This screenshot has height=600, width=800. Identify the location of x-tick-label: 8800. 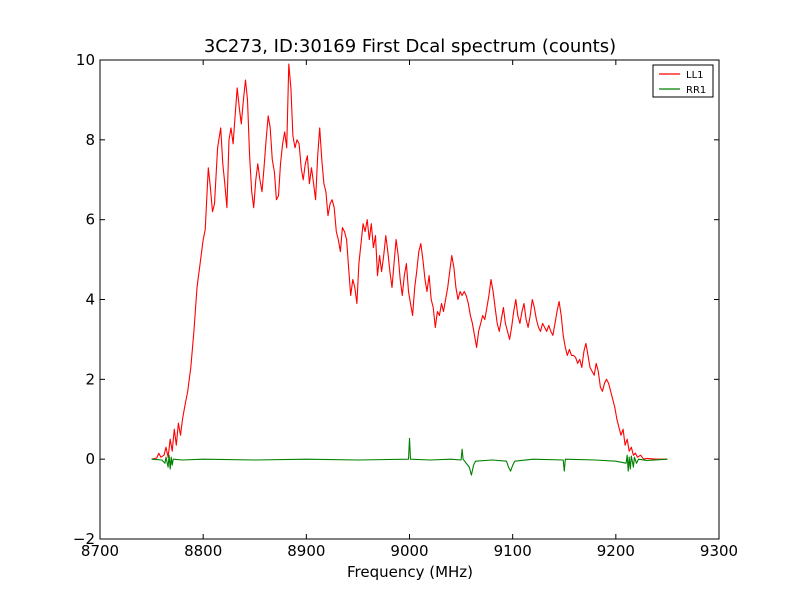
(203, 551).